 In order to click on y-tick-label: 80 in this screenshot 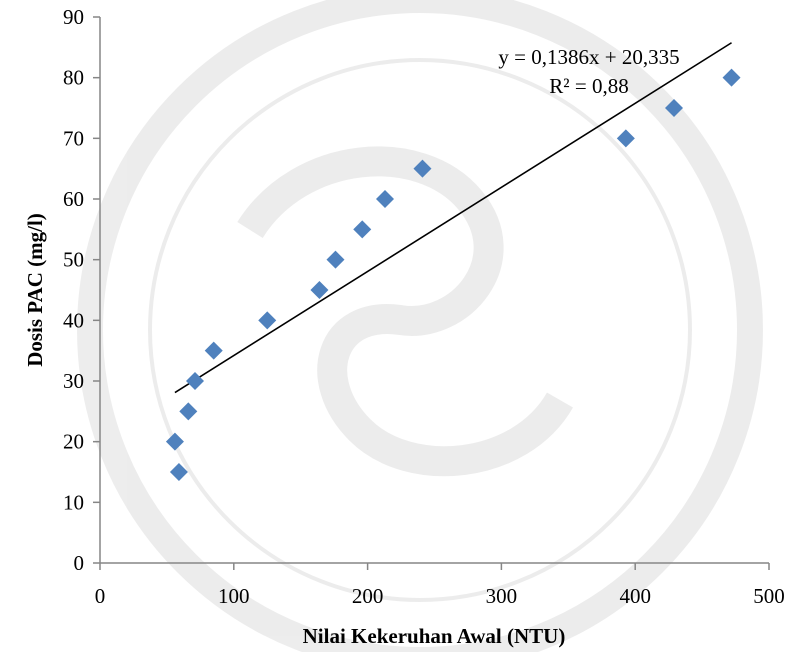, I will do `click(73, 78)`.